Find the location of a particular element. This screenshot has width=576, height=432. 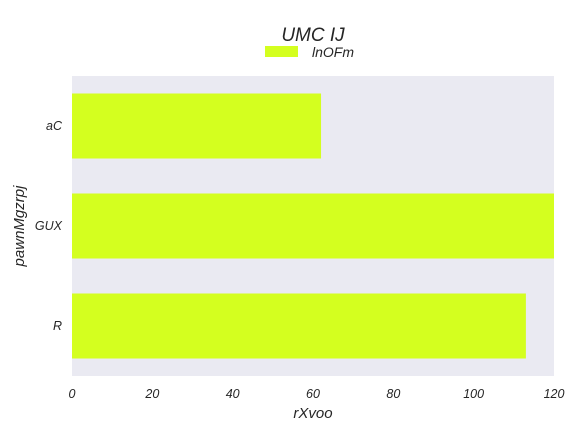

bar-GUX is located at coordinates (313, 226).